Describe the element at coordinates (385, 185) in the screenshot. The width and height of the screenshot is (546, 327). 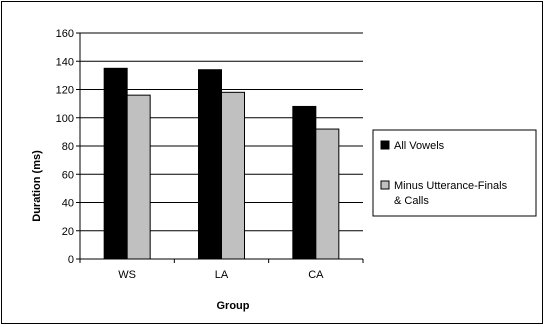
I see `legend-swatch-minus-utterance-finals` at that location.